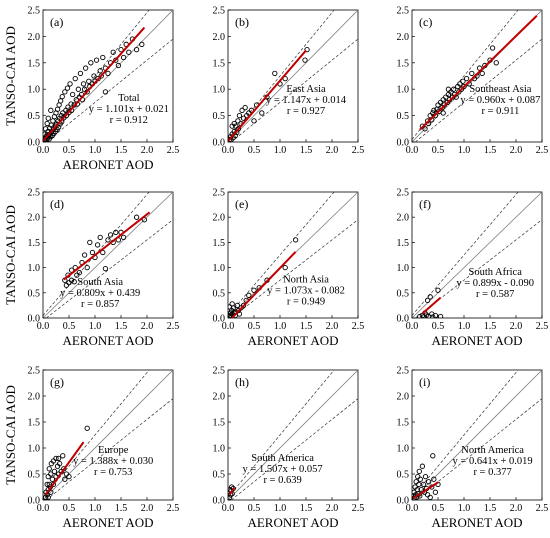 The height and width of the screenshot is (538, 550). I want to click on panel-label: (d), so click(57, 204).